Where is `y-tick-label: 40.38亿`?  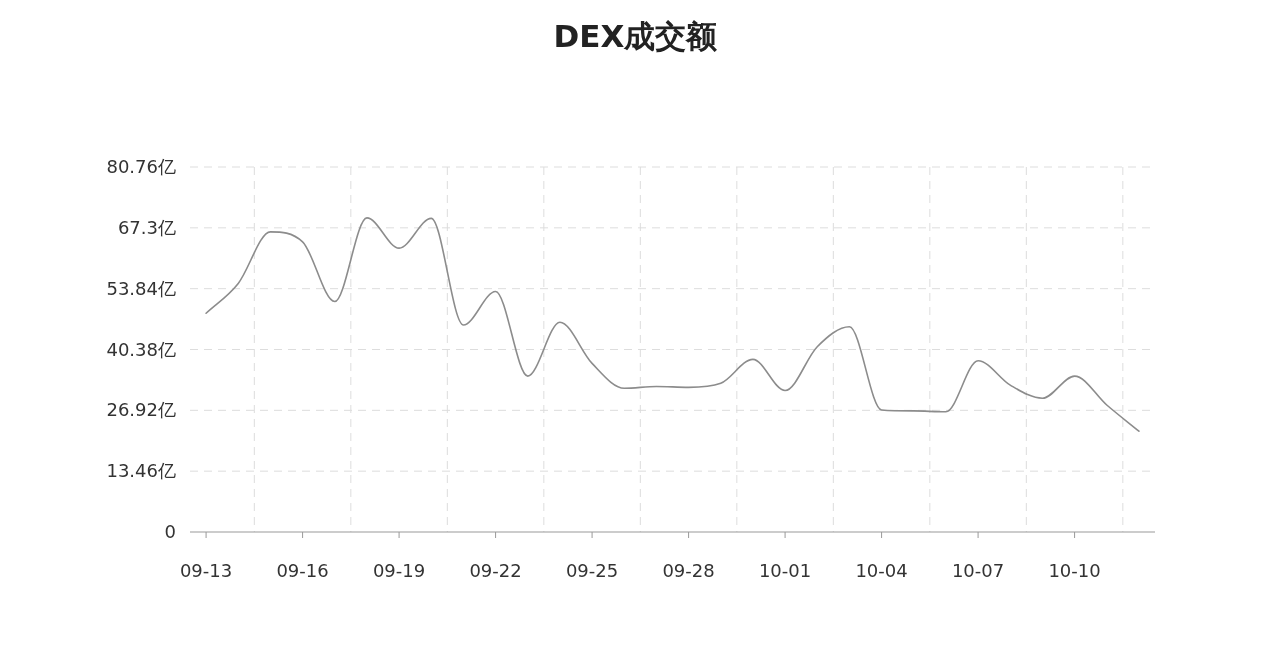
y-tick-label: 40.38亿 is located at coordinates (141, 349).